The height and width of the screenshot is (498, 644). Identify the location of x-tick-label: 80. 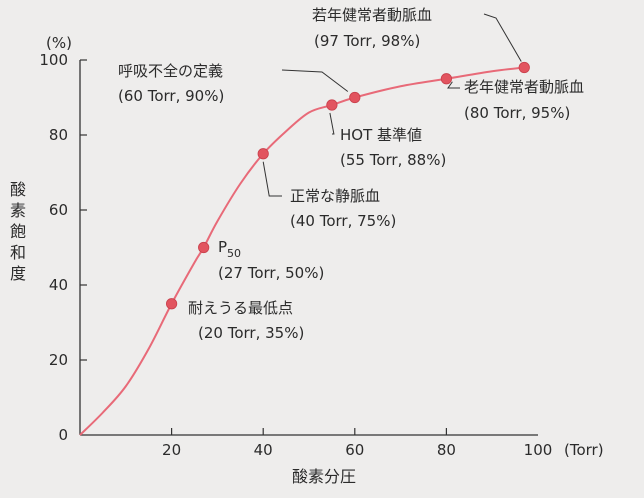
(446, 450).